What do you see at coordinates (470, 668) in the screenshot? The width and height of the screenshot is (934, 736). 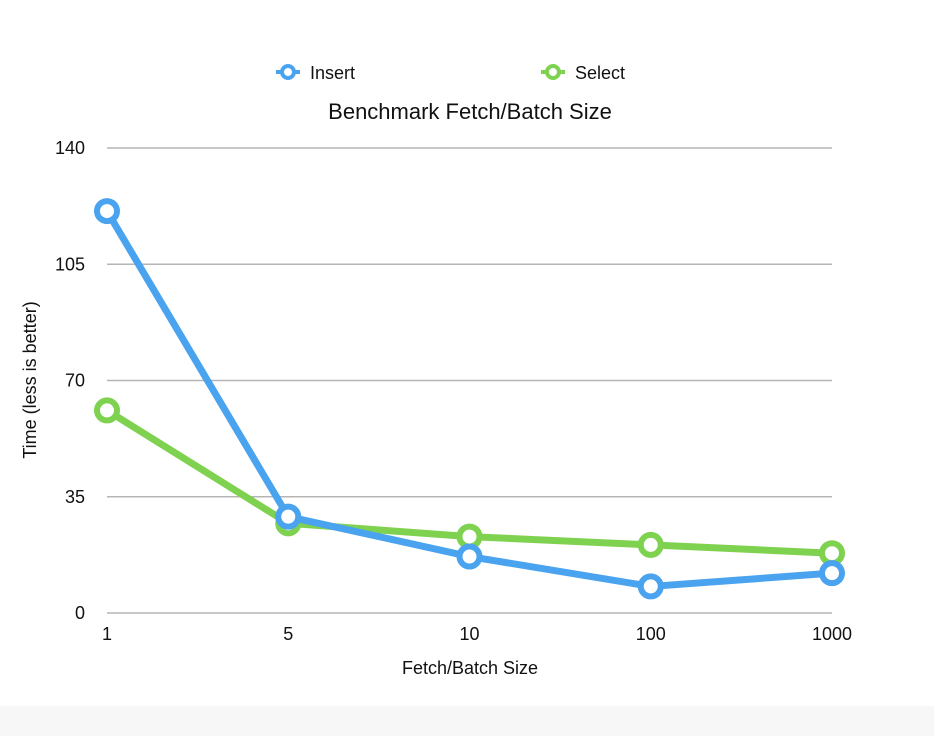 I see `x-axis-label: Fetch/Batch Size` at bounding box center [470, 668].